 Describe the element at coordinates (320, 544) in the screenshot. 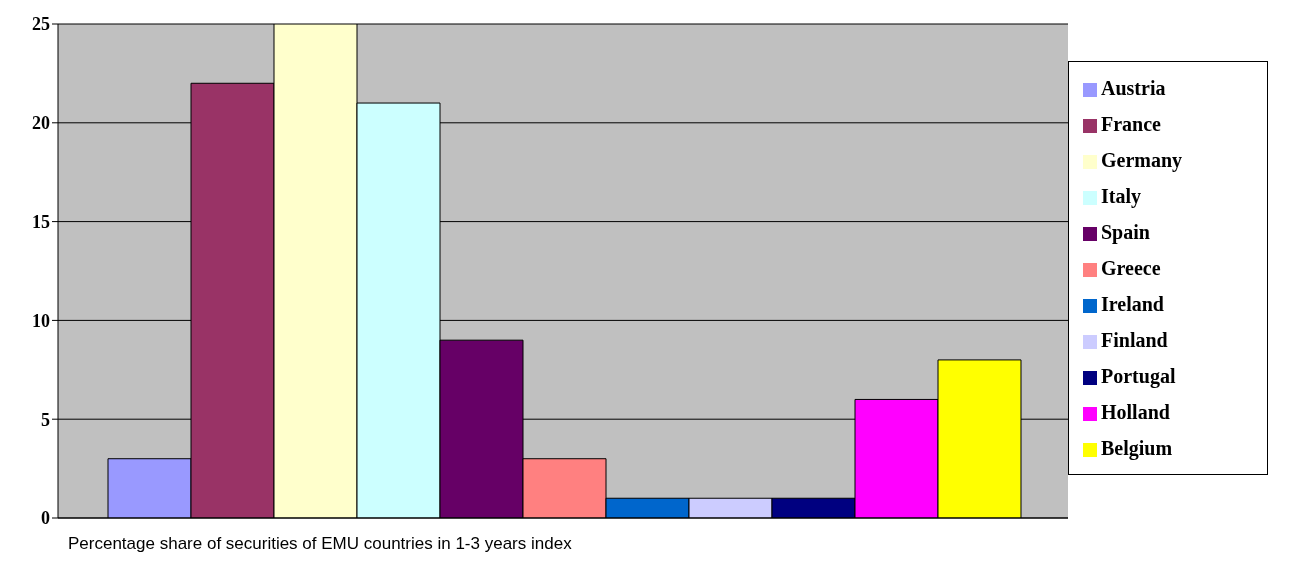

I see `text: Percentage share of securities of EMU countries in 1-3 years index` at that location.